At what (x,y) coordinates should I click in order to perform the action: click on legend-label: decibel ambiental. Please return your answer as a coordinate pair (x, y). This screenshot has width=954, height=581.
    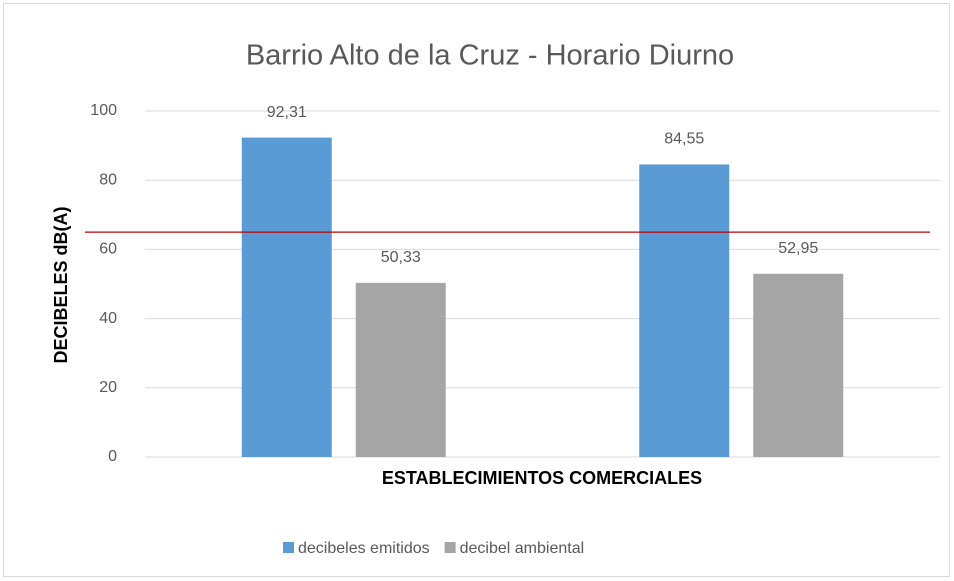
    Looking at the image, I should click on (522, 548).